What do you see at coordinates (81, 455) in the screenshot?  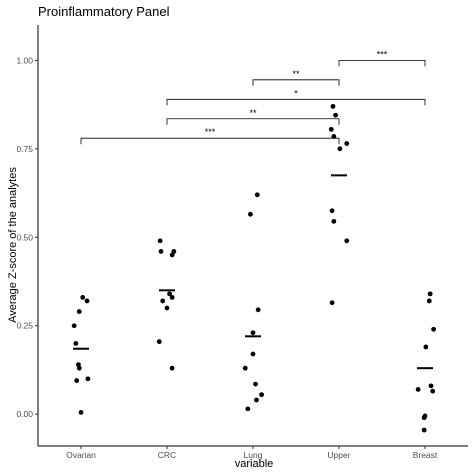 I see `x-tick-label: Ovarian` at bounding box center [81, 455].